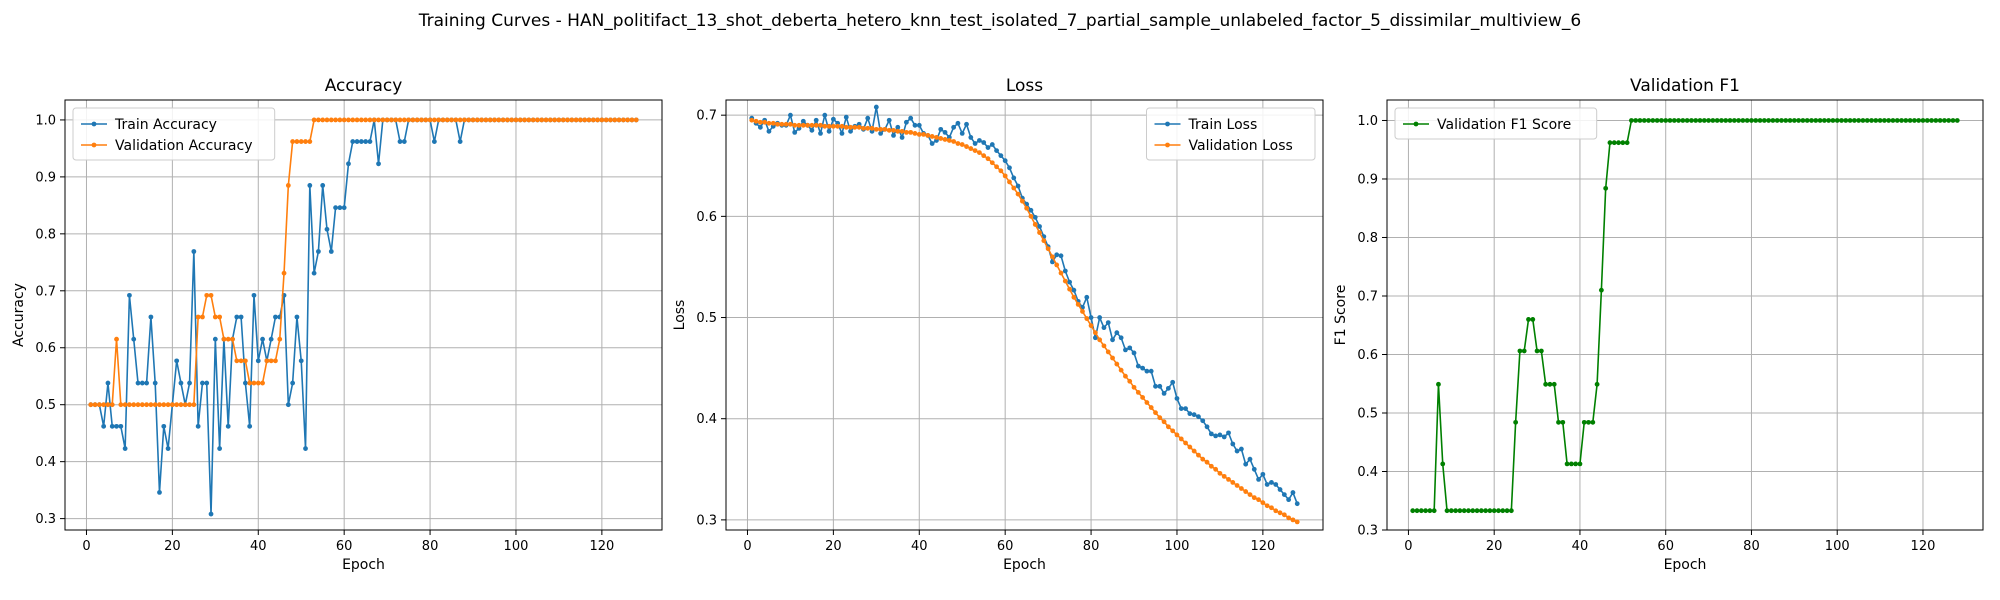 The width and height of the screenshot is (2000, 600). What do you see at coordinates (45, 519) in the screenshot?
I see `accuracy-y-tick-label: 0.3` at bounding box center [45, 519].